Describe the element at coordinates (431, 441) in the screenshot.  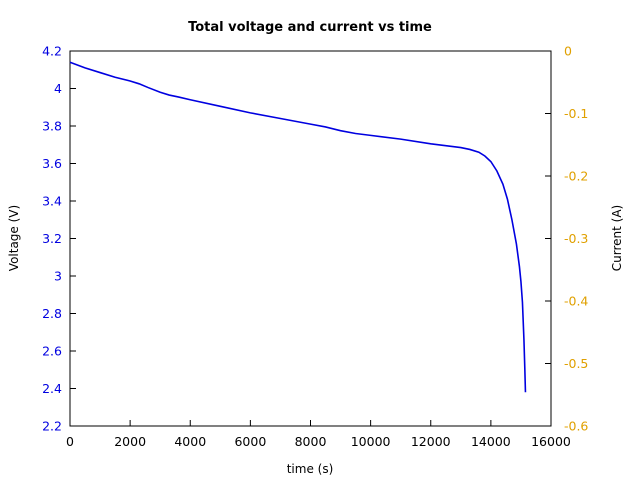
I see `x-tick-label: 12000` at that location.